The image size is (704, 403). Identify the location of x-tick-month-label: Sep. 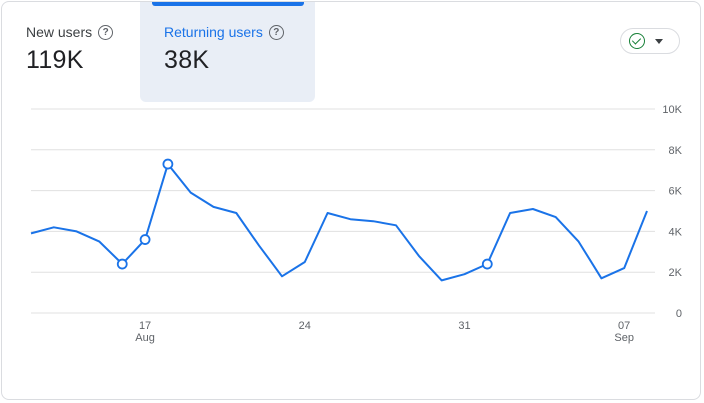
(624, 338).